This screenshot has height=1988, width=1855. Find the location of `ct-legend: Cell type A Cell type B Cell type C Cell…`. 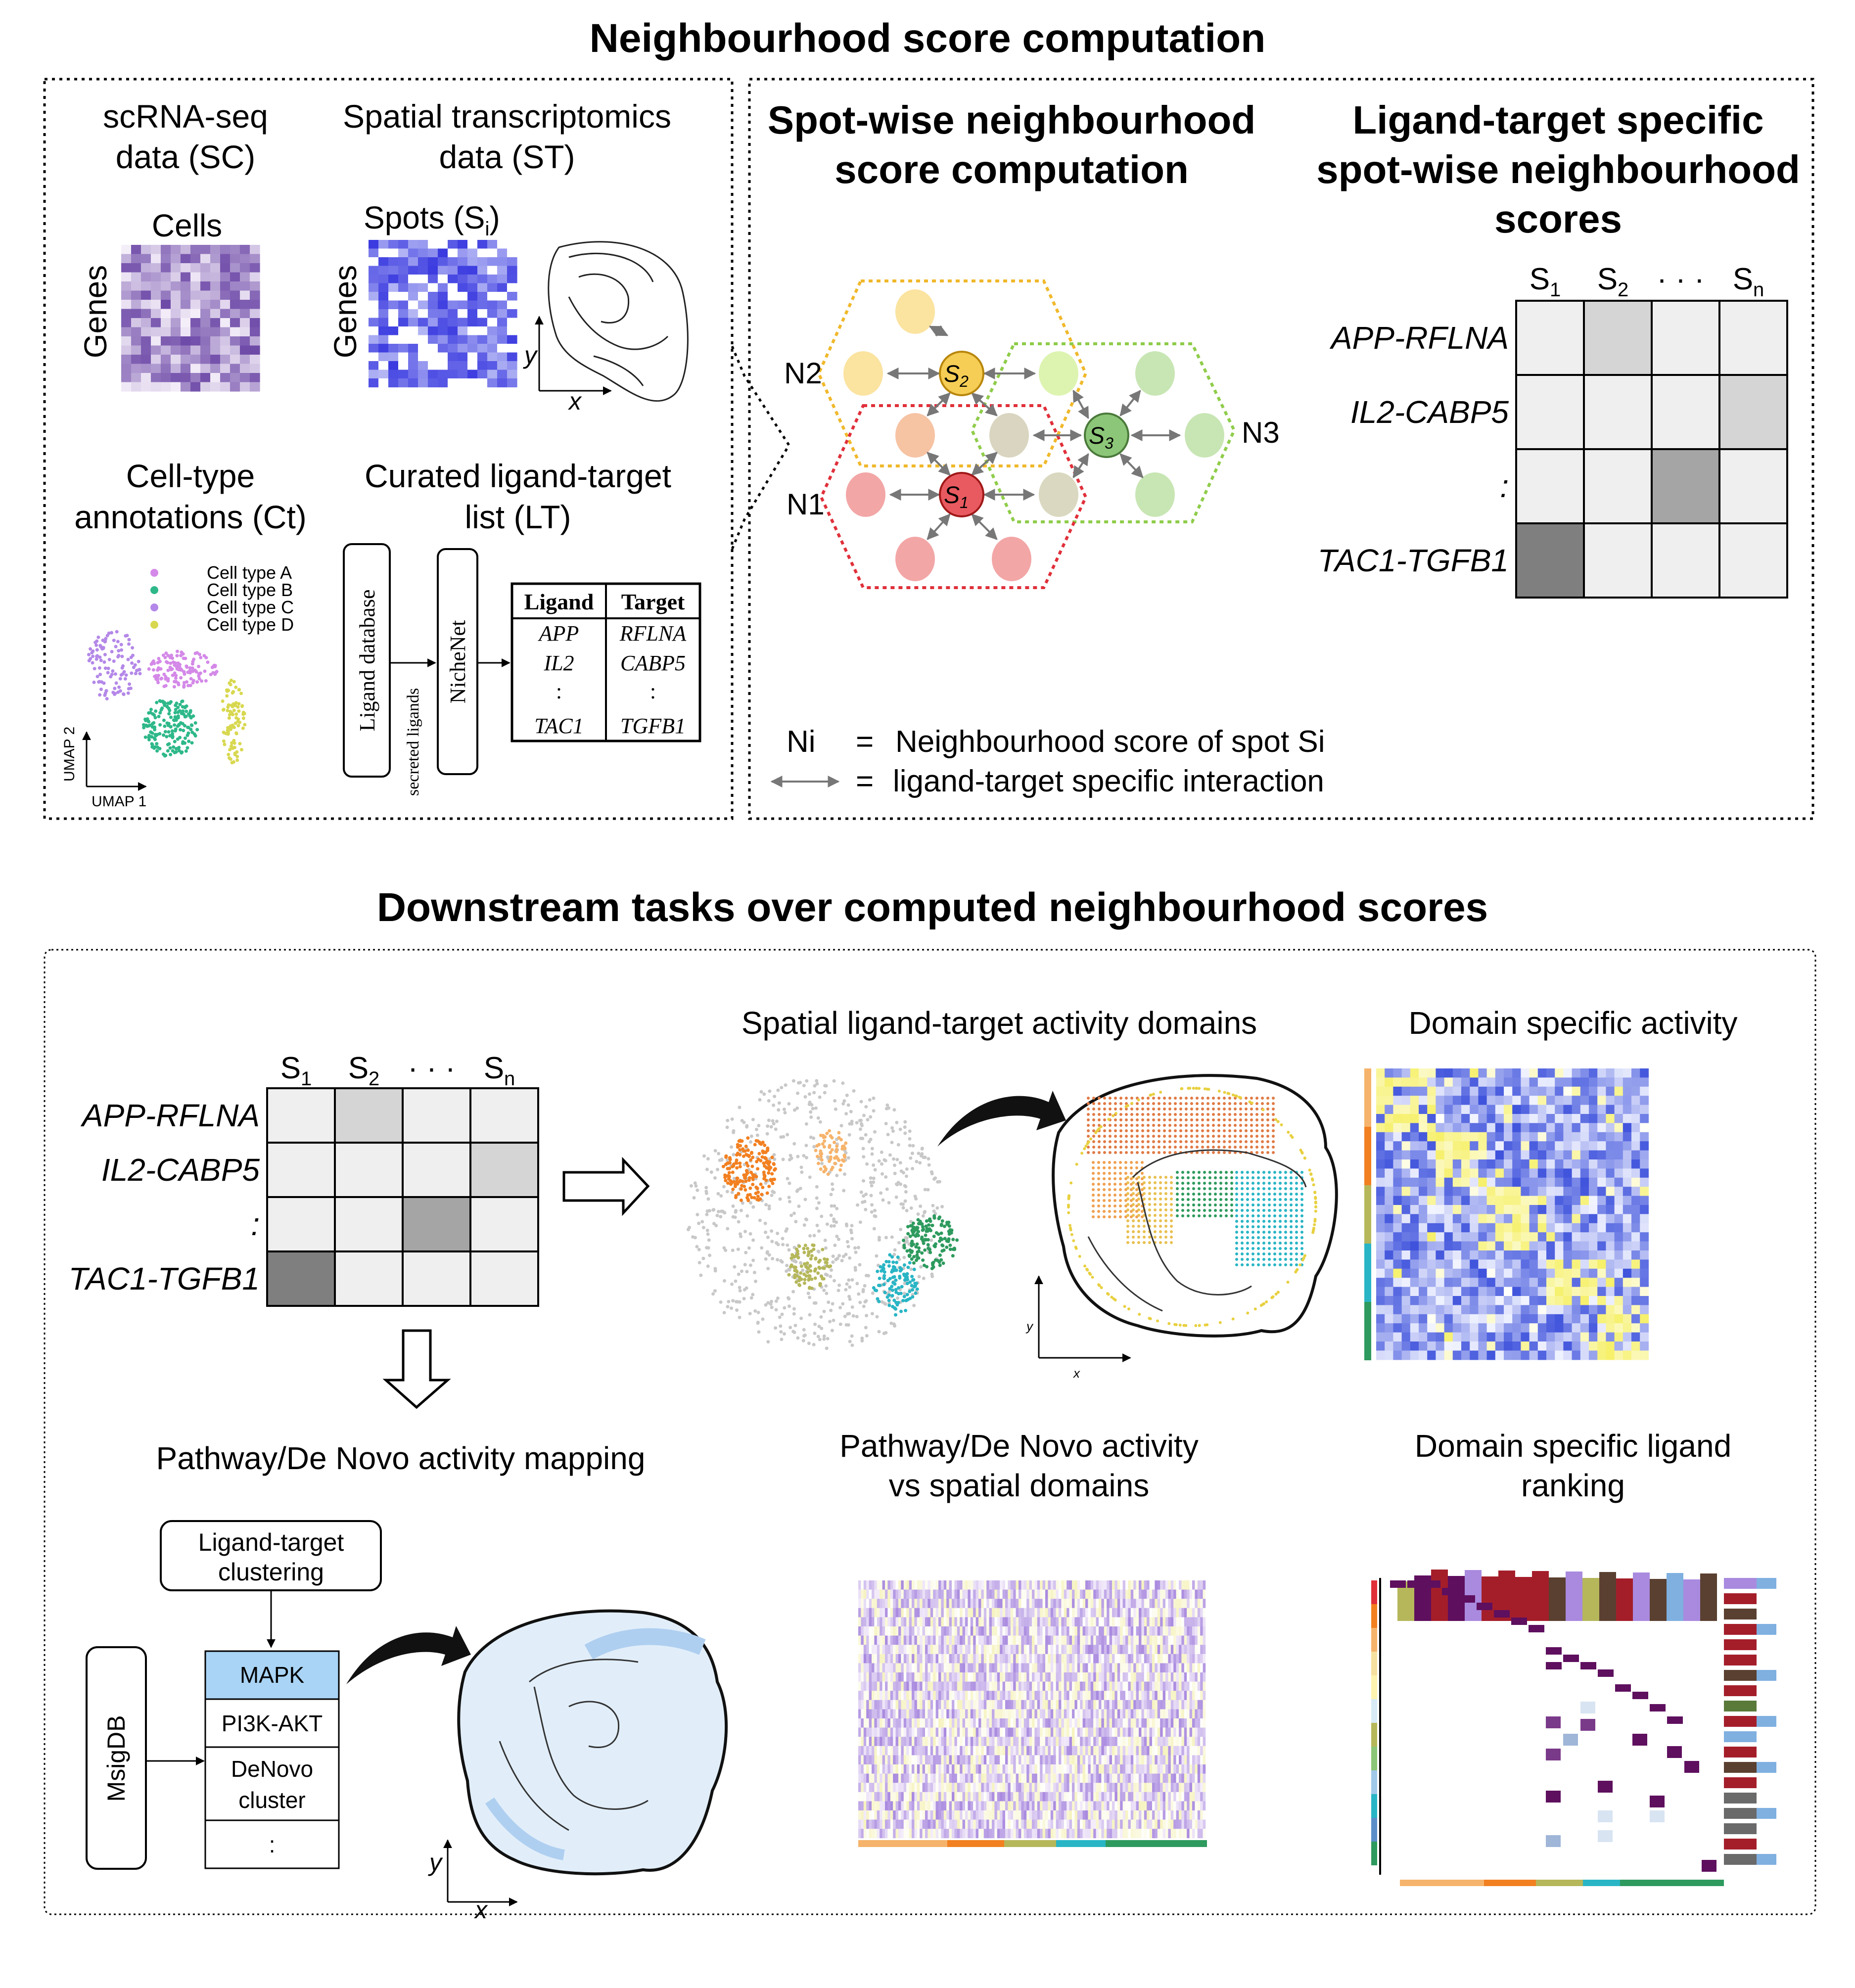

ct-legend: Cell type A Cell type B Cell type C Cell… is located at coordinates (222, 598).